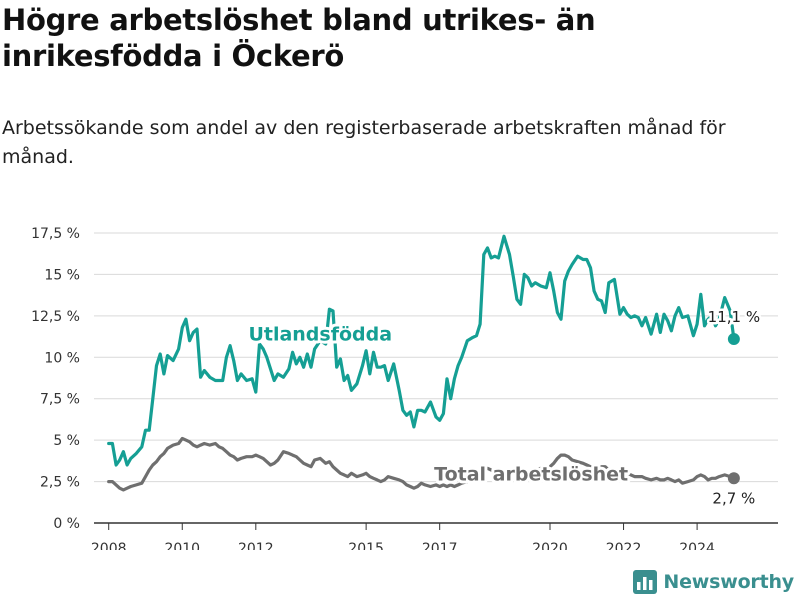  What do you see at coordinates (733, 478) in the screenshot?
I see `end-point-total` at bounding box center [733, 478].